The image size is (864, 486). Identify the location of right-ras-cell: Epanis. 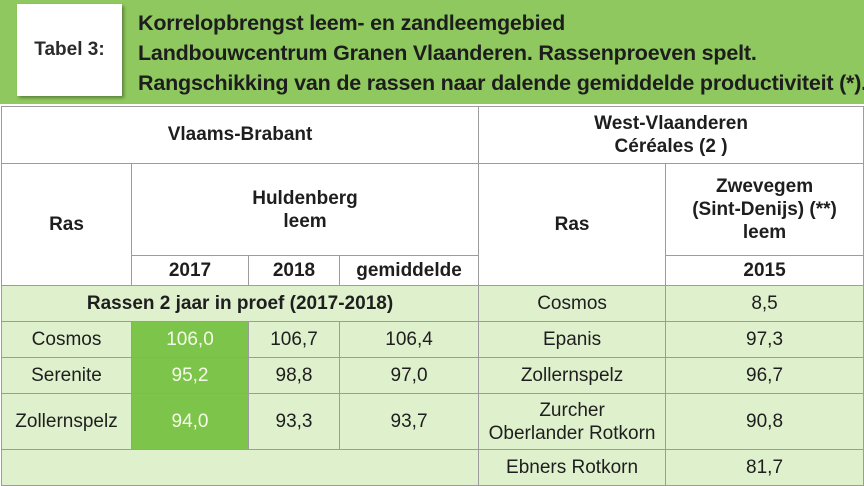
(572, 339).